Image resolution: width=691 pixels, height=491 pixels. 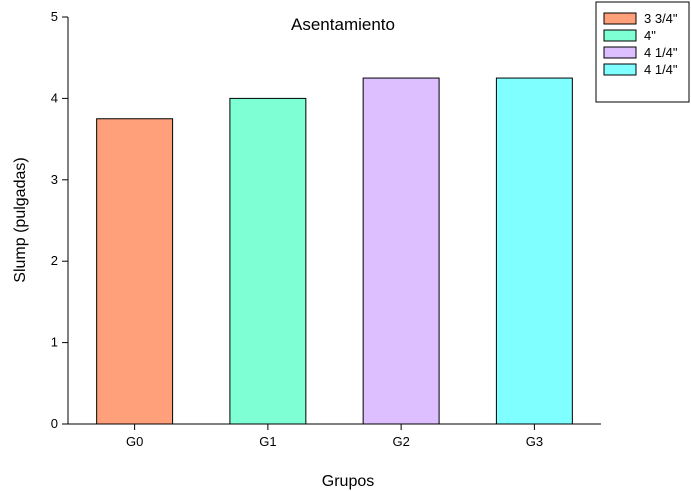 What do you see at coordinates (20, 219) in the screenshot?
I see `y-axis-title: Slump (pulgadas)` at bounding box center [20, 219].